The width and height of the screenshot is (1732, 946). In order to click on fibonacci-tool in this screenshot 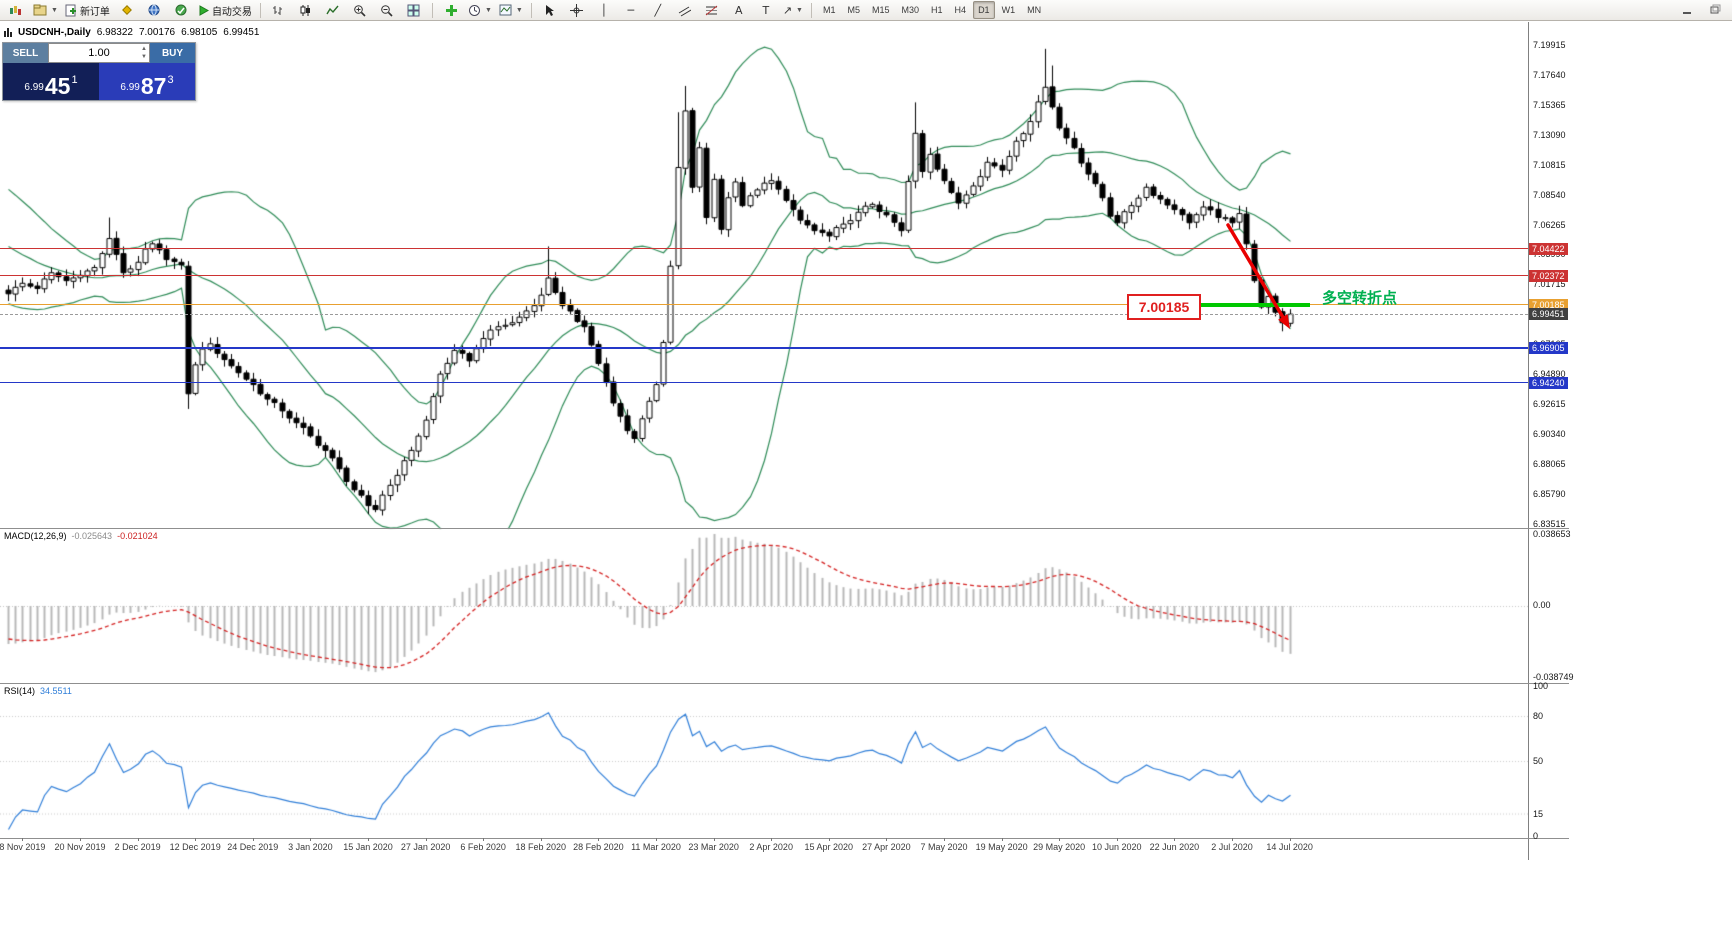, I will do `click(712, 10)`.